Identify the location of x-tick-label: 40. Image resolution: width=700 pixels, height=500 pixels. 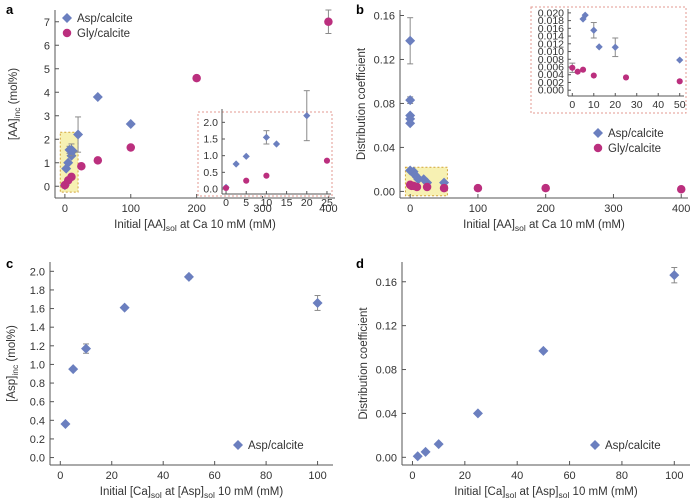
(517, 476).